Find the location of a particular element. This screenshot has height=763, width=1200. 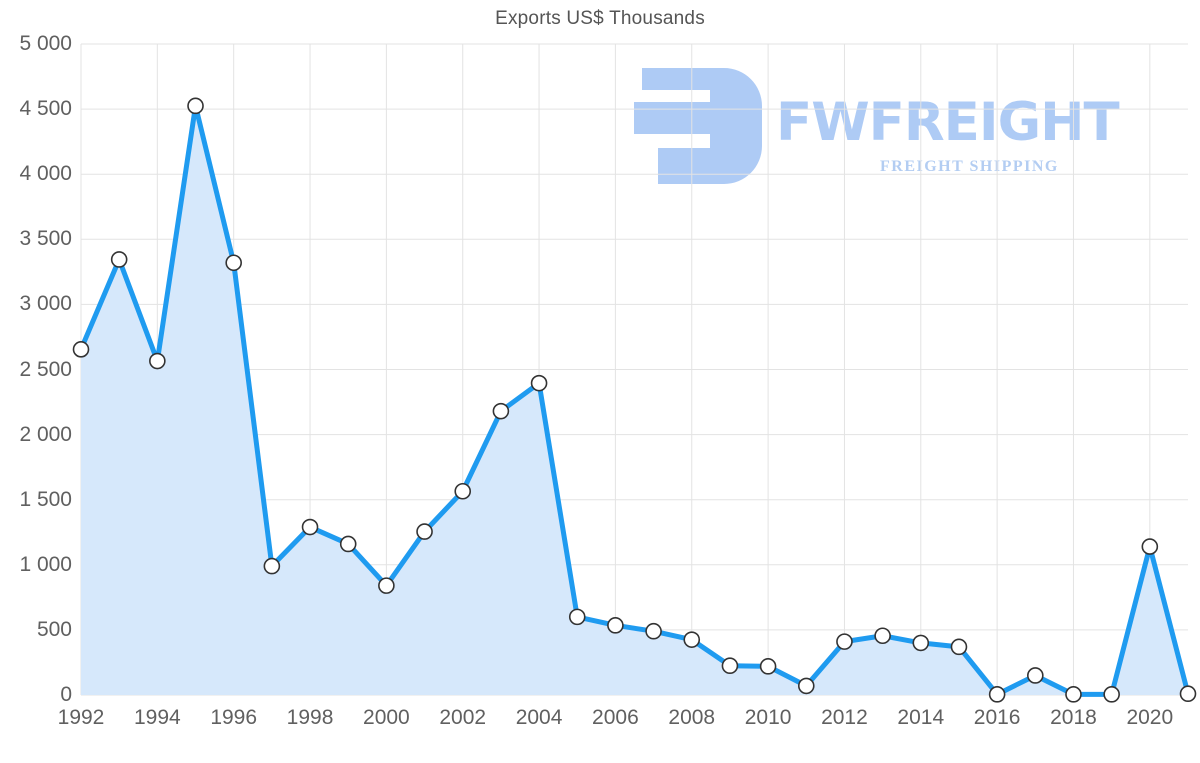

x-axis-tick-label: 2006 is located at coordinates (615, 717).